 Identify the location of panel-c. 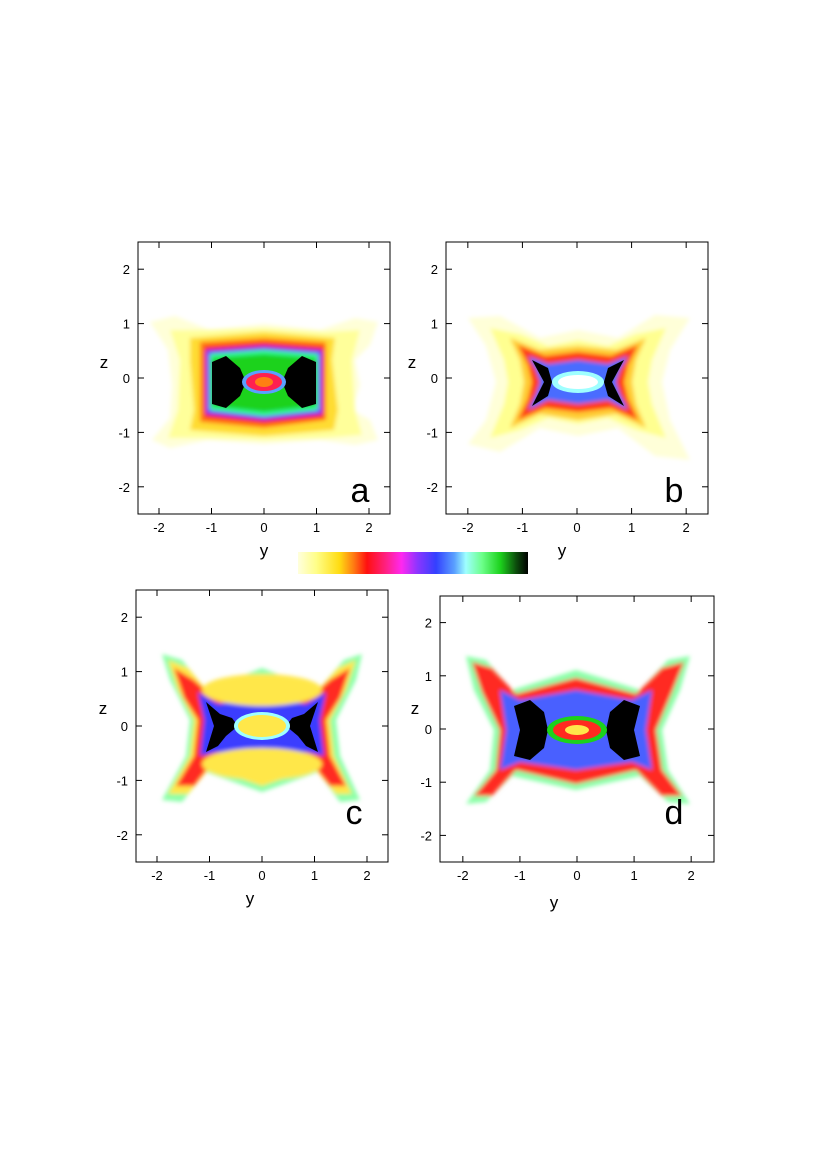
(262, 726).